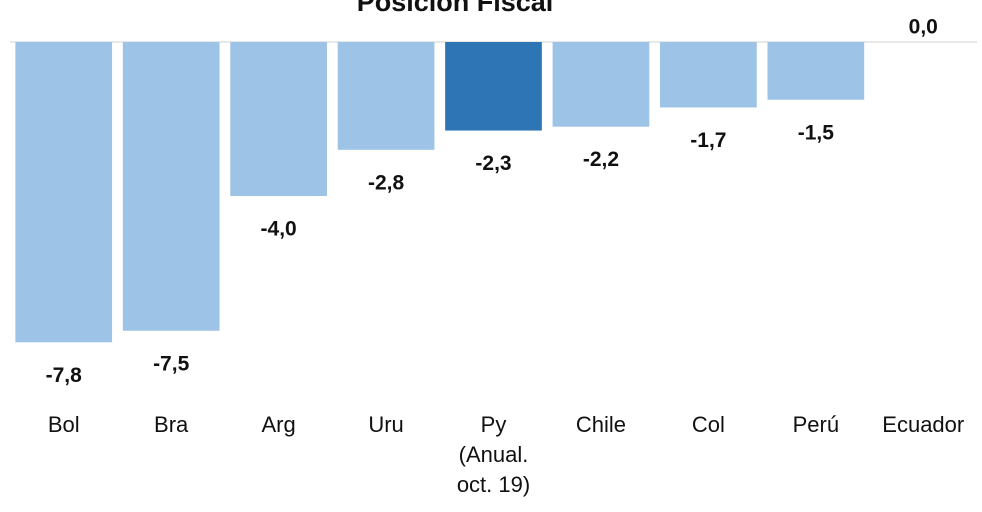 The image size is (982, 512). Describe the element at coordinates (816, 132) in the screenshot. I see `data-label: -1,5` at that location.